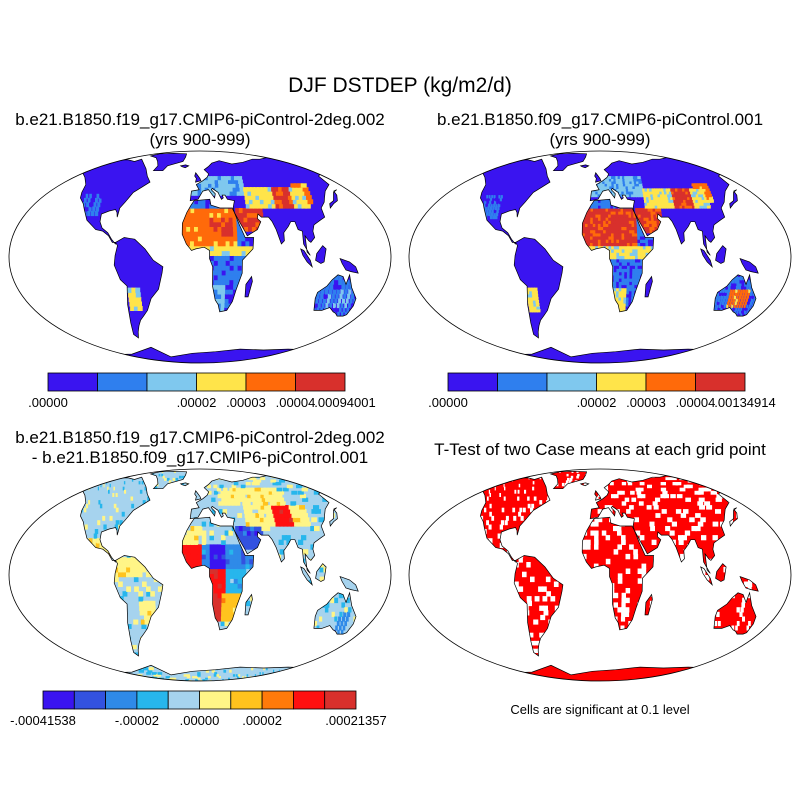  What do you see at coordinates (137, 720) in the screenshot?
I see `colorbar-tick-label: -.00002` at bounding box center [137, 720].